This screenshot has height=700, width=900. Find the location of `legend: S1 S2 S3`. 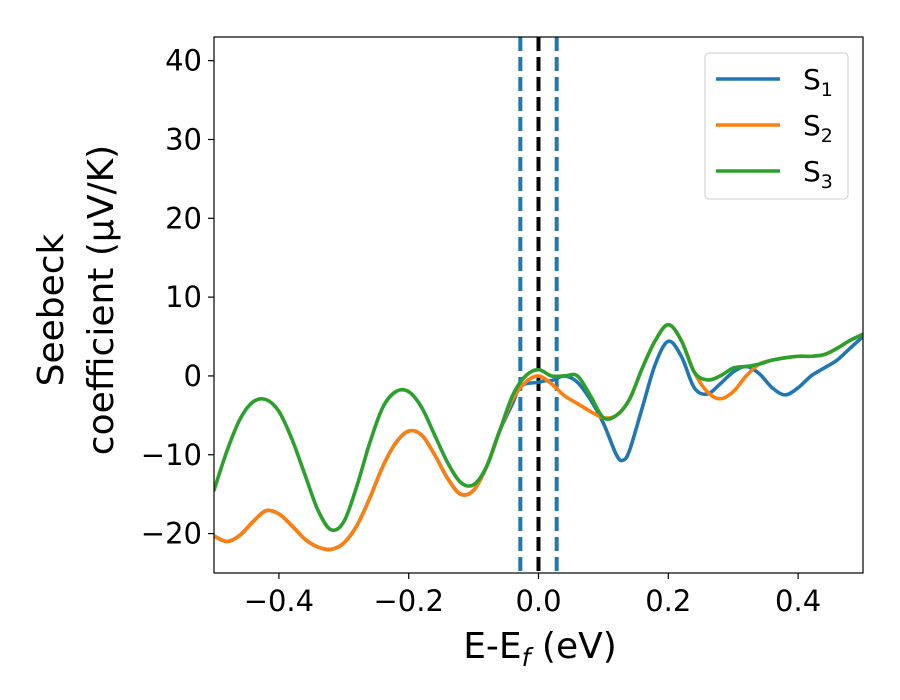

legend: S1 S2 S3 is located at coordinates (776, 126).